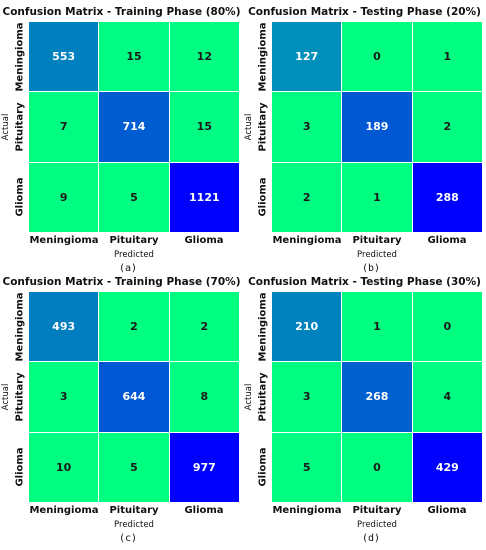 The width and height of the screenshot is (486, 550). What do you see at coordinates (128, 268) in the screenshot?
I see `panel-caption: (a)` at bounding box center [128, 268].